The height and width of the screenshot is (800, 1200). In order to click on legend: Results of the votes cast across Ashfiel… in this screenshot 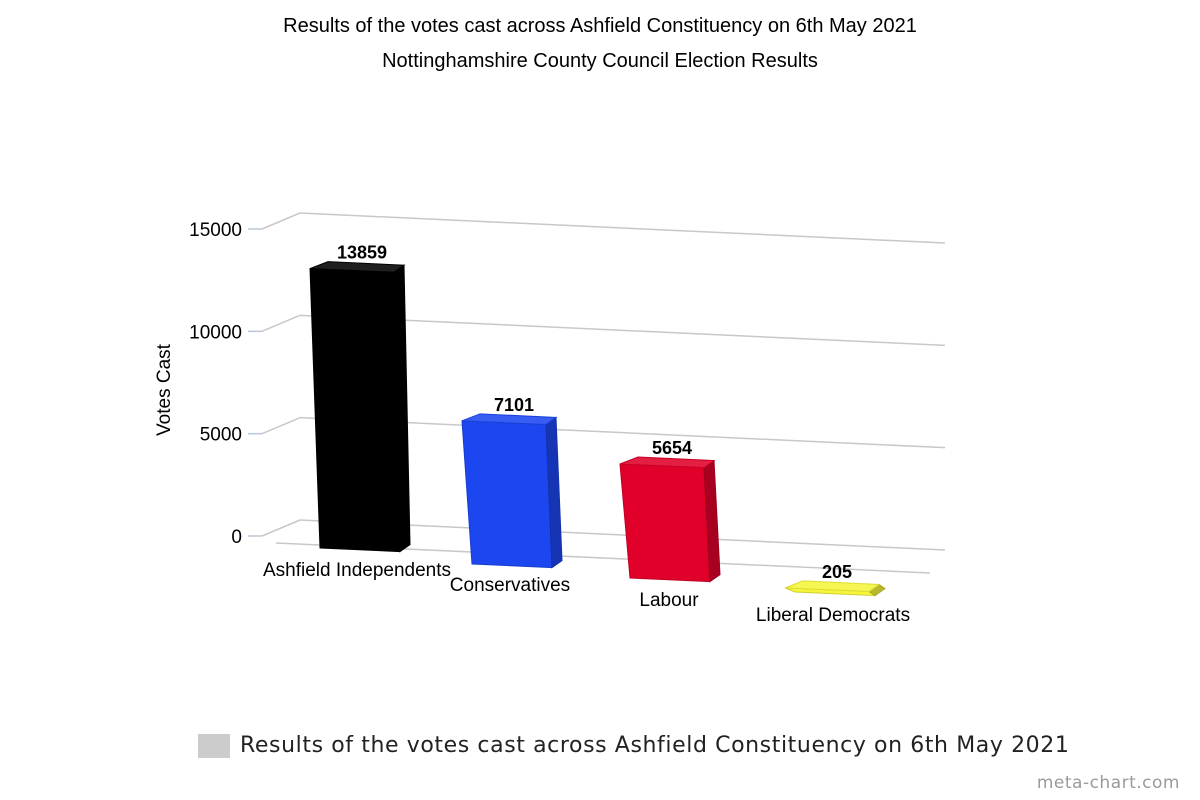, I will do `click(633, 745)`.